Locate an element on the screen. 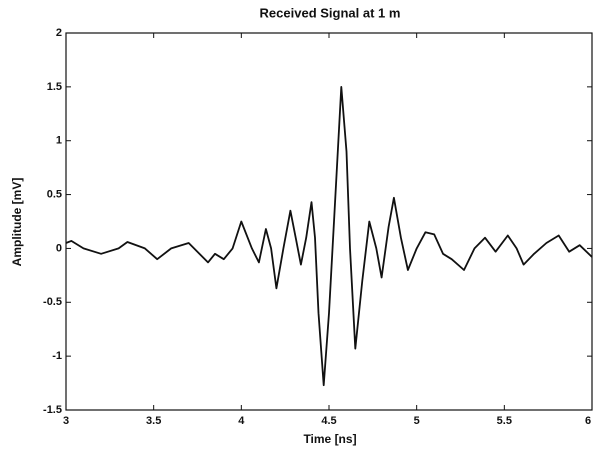 Image resolution: width=594 pixels, height=452 pixels. y-tick-label: -1.5 is located at coordinates (52, 410).